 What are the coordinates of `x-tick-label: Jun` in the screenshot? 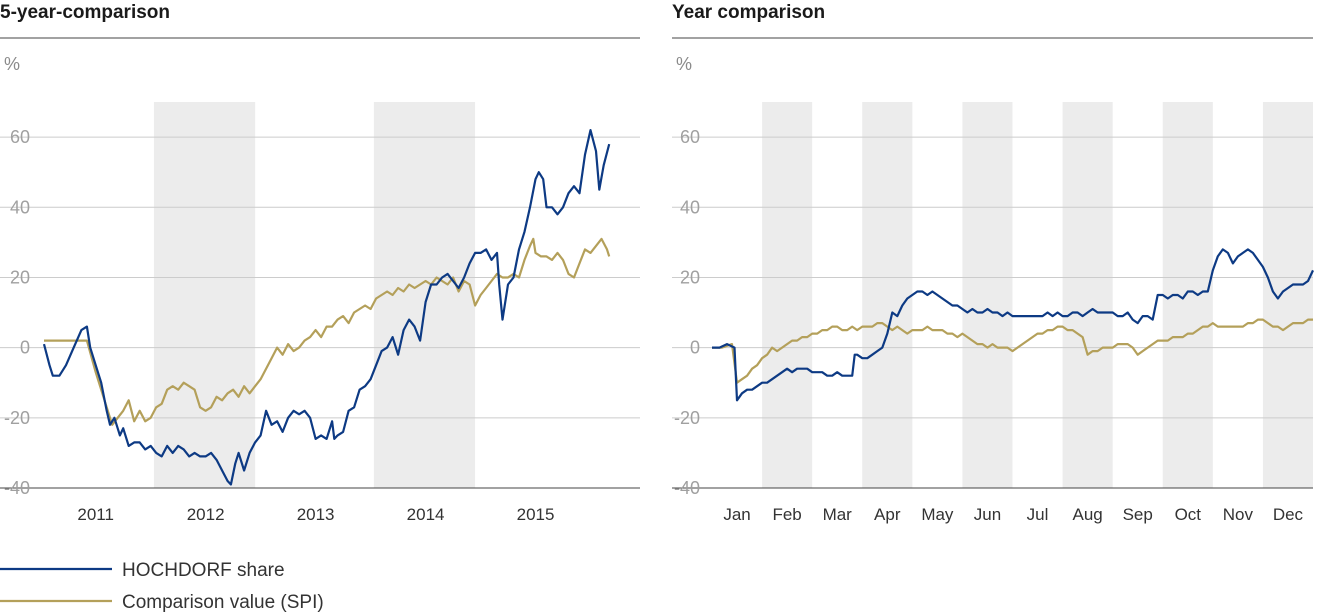 It's located at (987, 514).